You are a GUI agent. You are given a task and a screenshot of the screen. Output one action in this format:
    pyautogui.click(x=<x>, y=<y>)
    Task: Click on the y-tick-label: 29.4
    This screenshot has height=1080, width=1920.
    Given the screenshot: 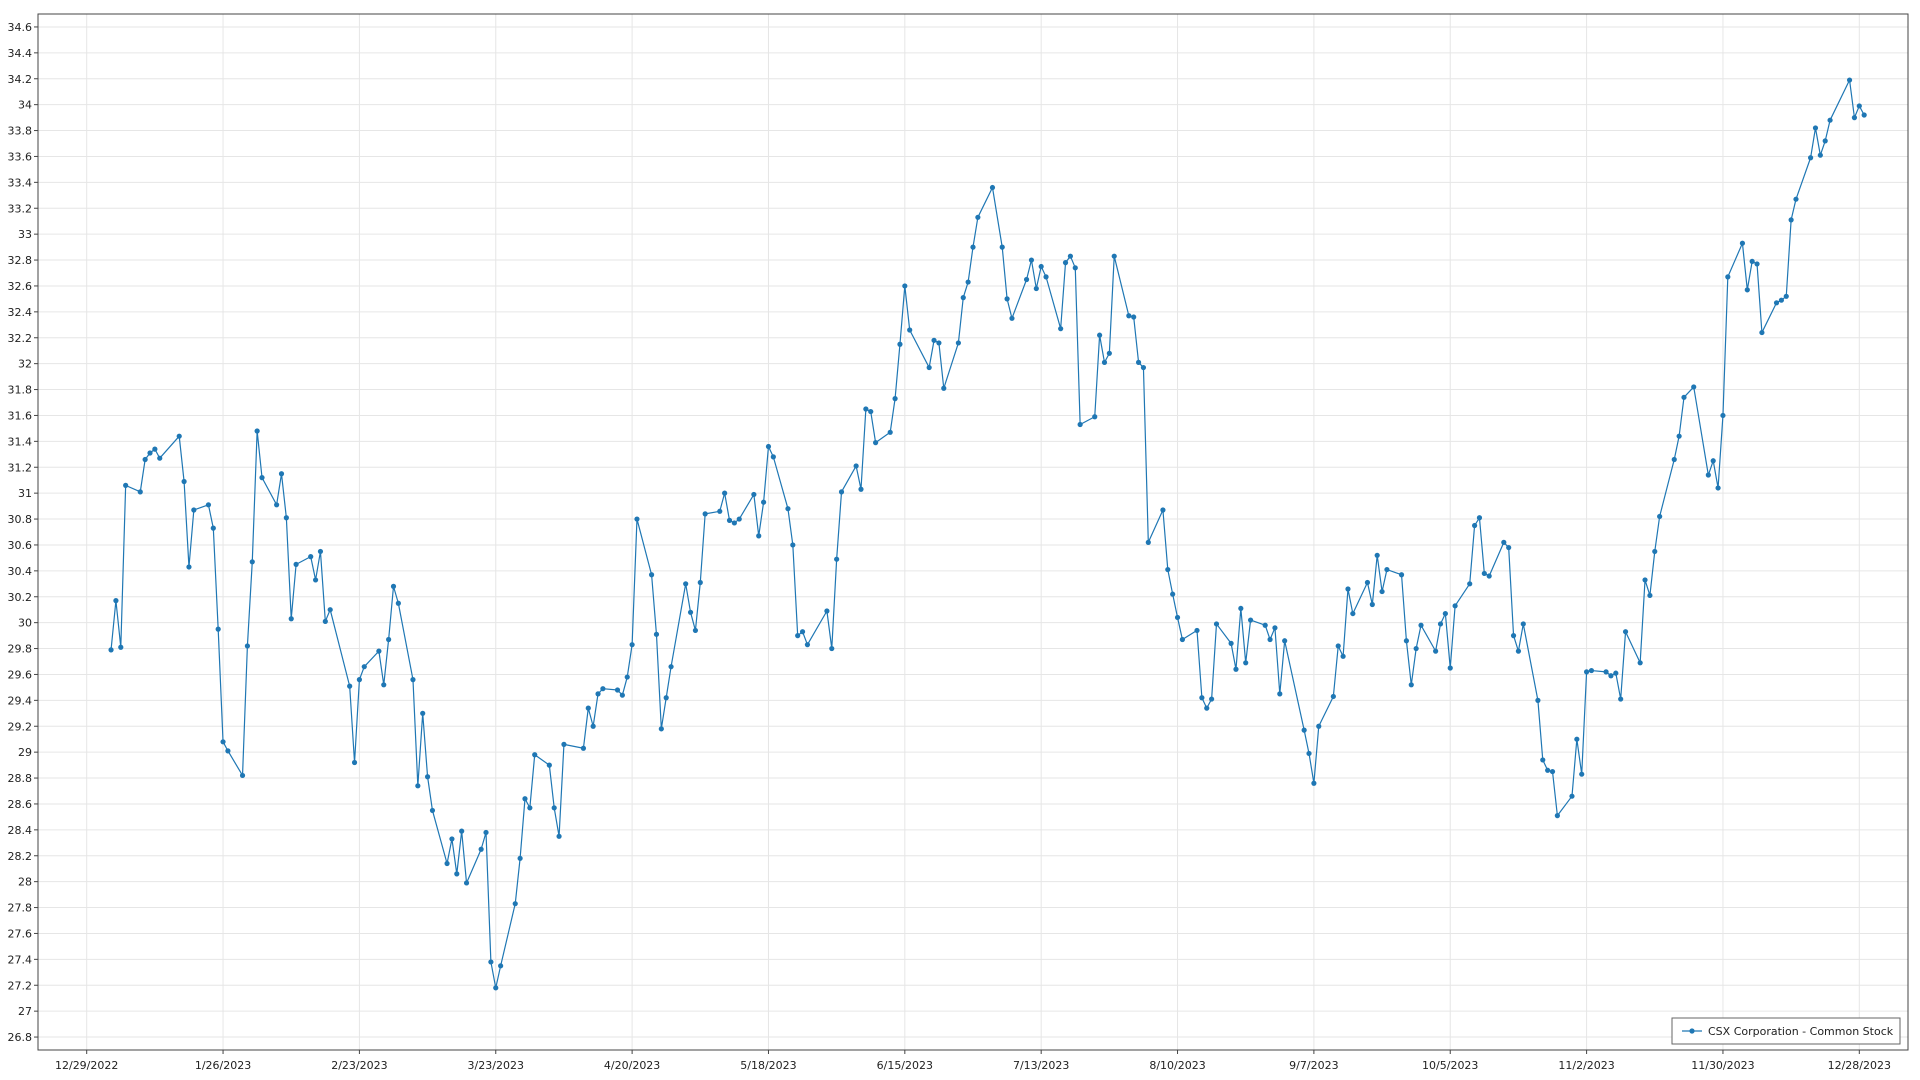 What is the action you would take?
    pyautogui.click(x=20, y=700)
    